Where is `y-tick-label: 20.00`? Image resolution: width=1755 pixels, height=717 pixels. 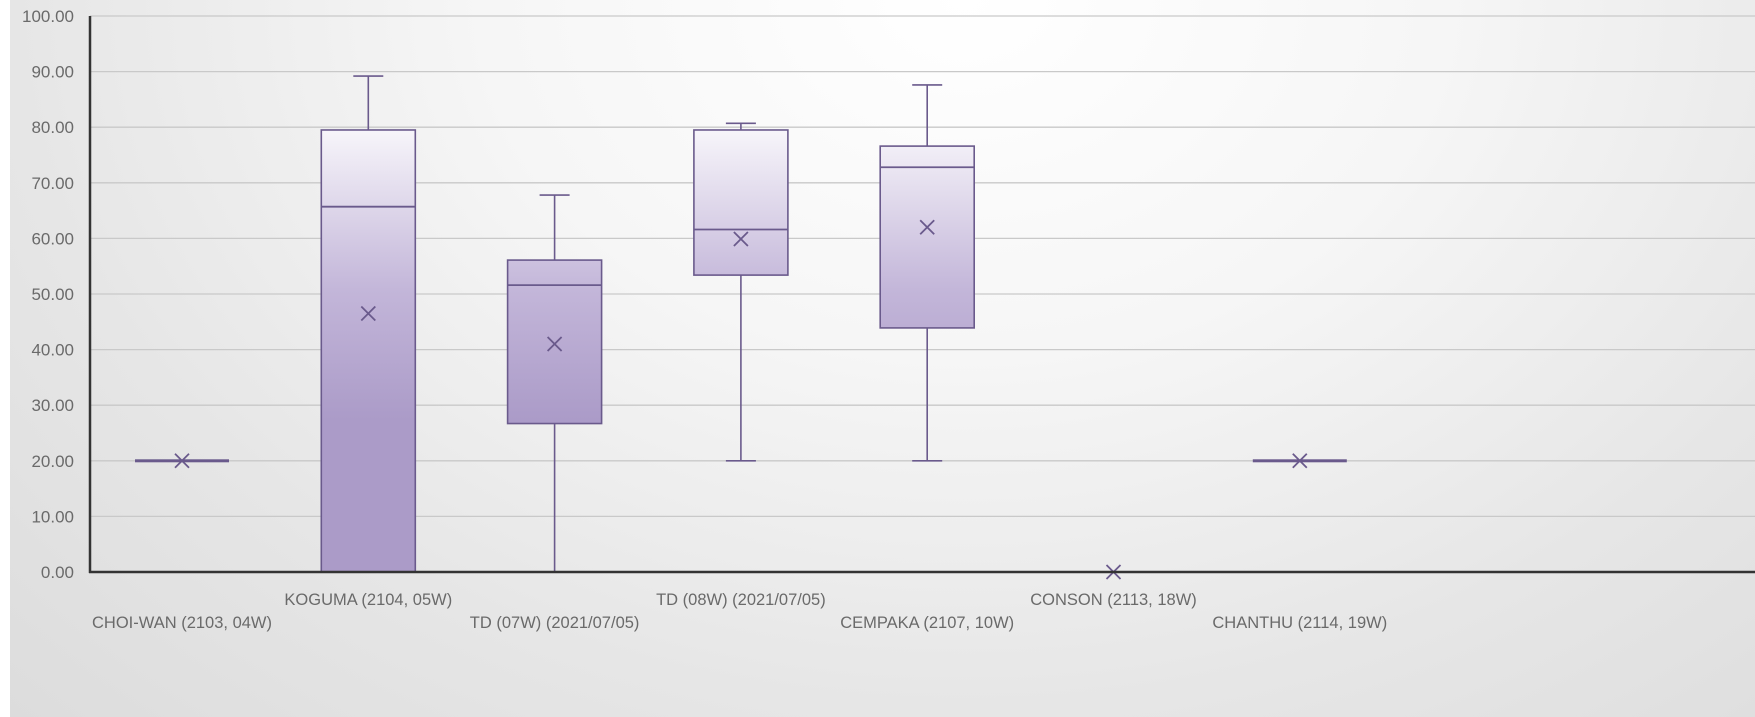 y-tick-label: 20.00 is located at coordinates (52, 461).